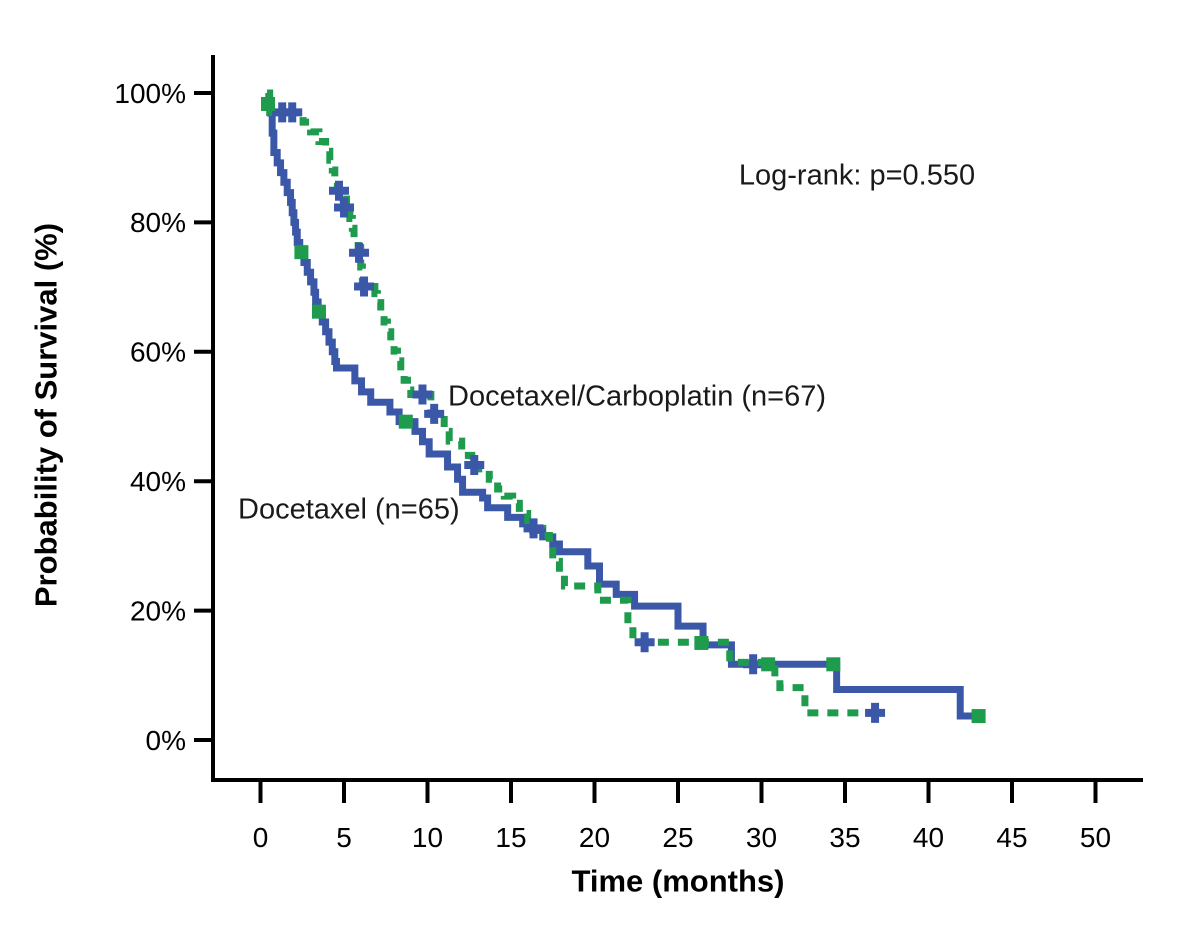 The height and width of the screenshot is (950, 1200). Describe the element at coordinates (677, 837) in the screenshot. I see `x-tick-label: 25` at that location.